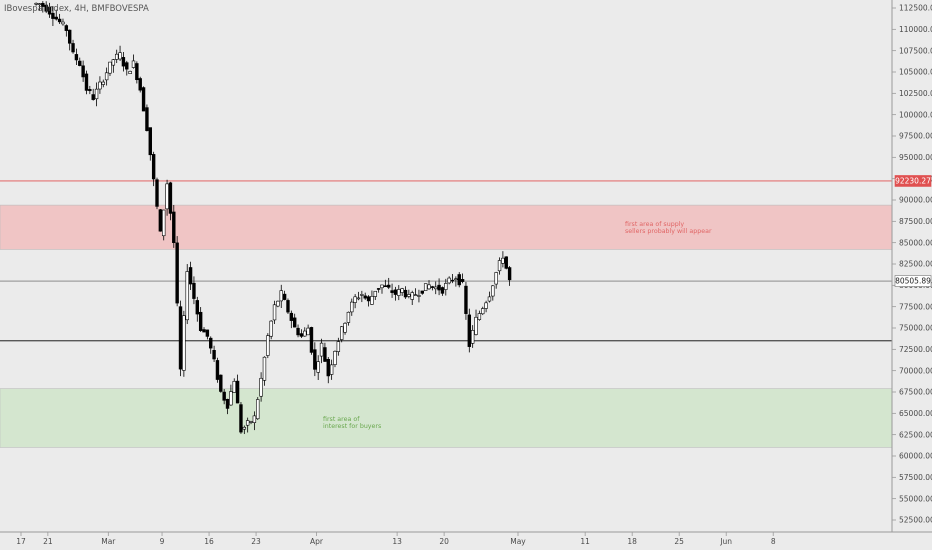  Describe the element at coordinates (773, 541) in the screenshot. I see `x-tick-label: 8` at that location.